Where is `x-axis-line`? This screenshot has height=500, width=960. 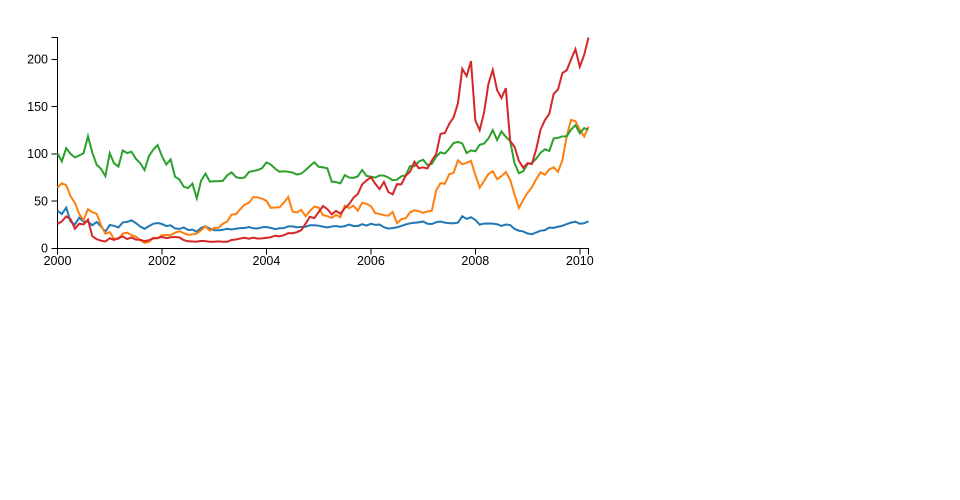 x-axis-line is located at coordinates (323, 251).